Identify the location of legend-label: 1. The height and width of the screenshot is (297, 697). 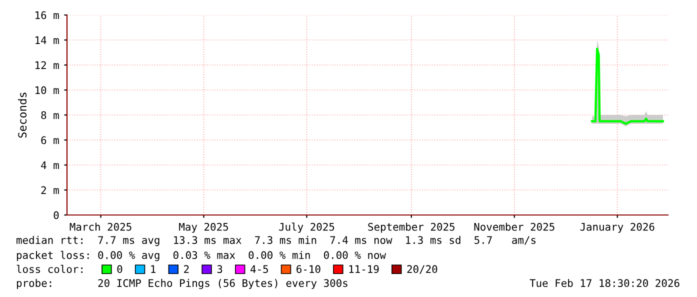
(153, 269).